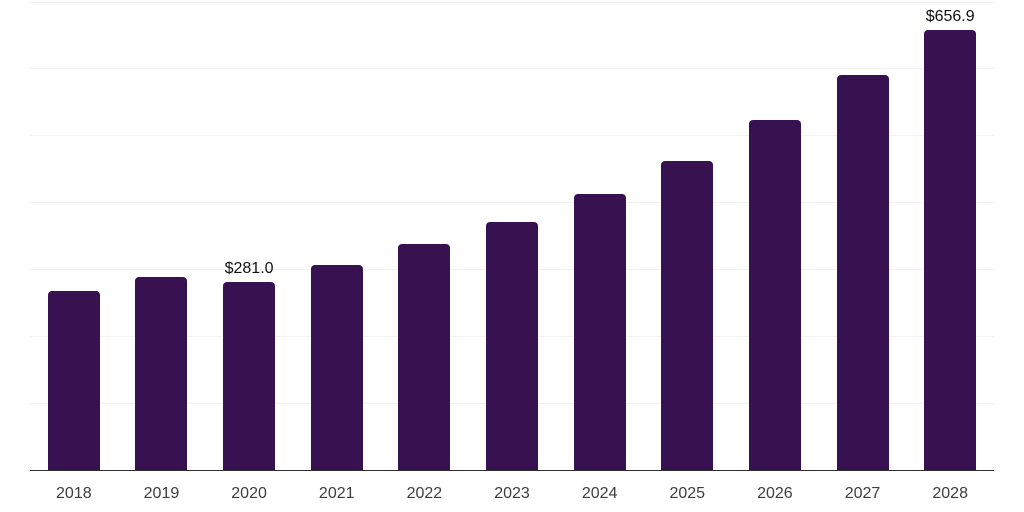 The height and width of the screenshot is (512, 1024). Describe the element at coordinates (774, 294) in the screenshot. I see `bar-2026` at that location.